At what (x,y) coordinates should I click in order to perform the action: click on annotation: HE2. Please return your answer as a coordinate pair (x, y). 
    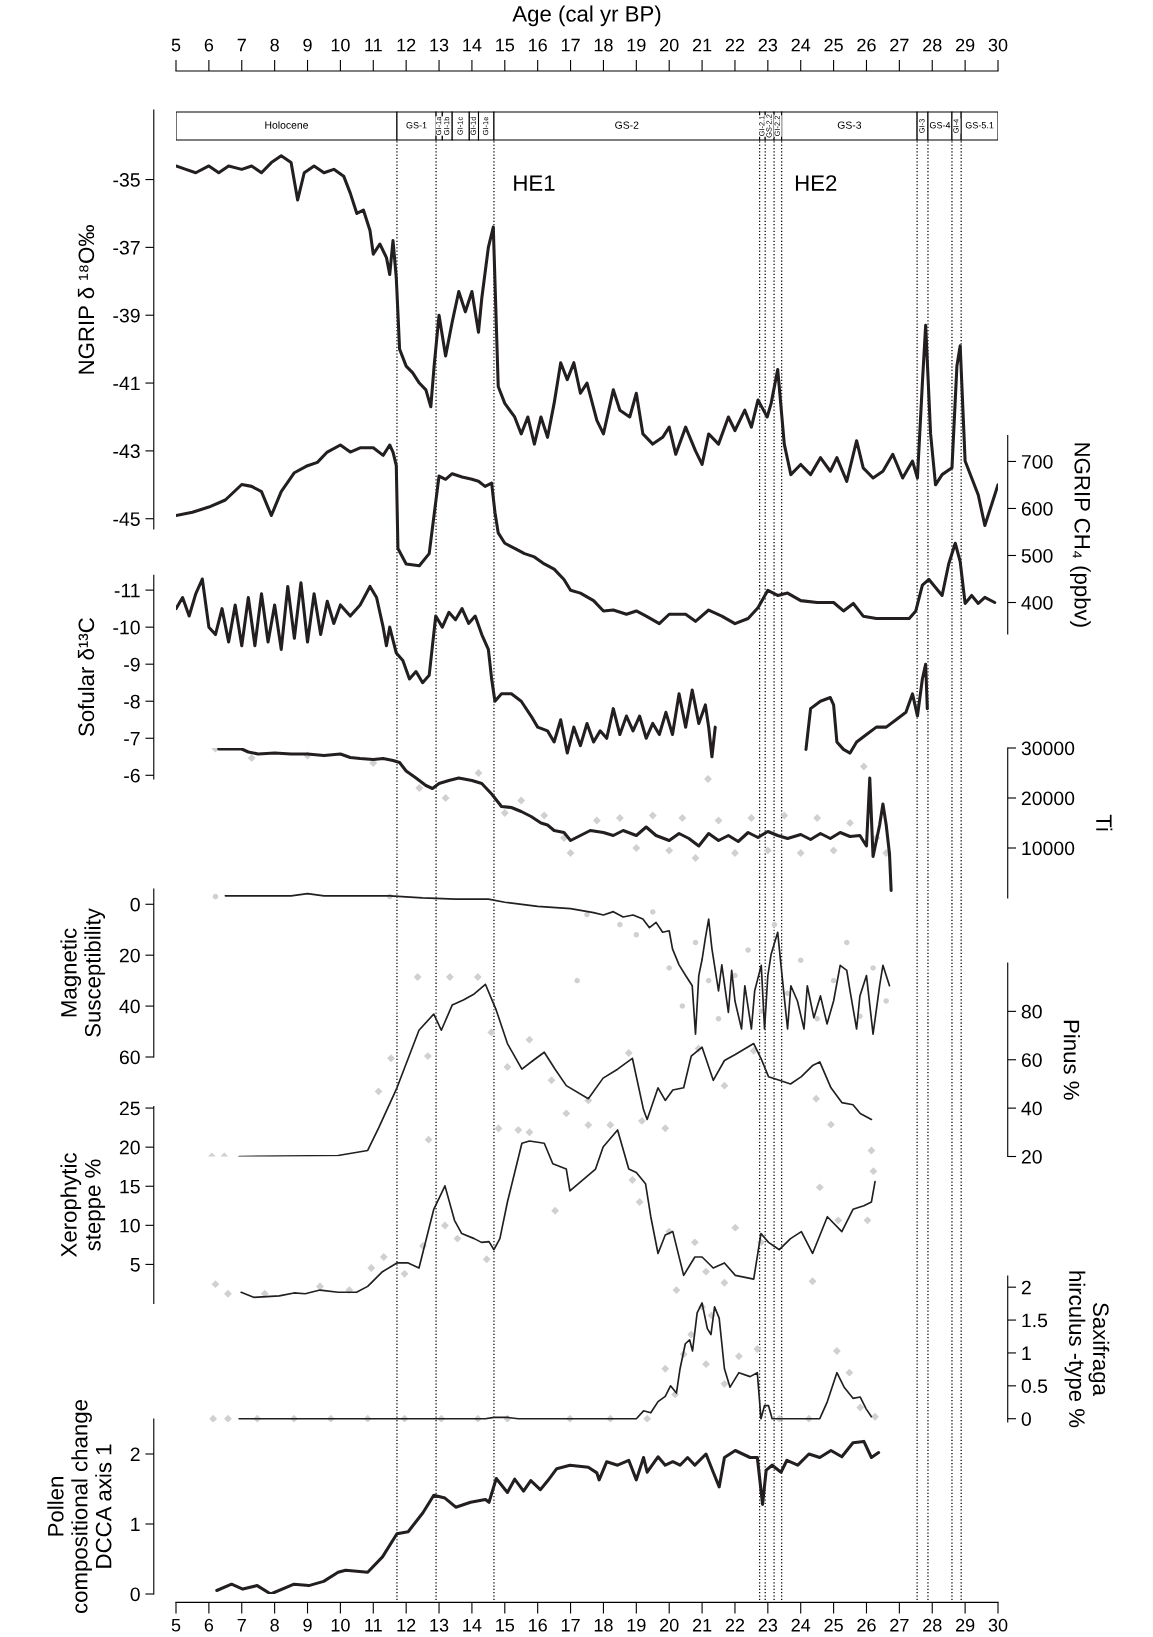
    Looking at the image, I should click on (816, 183).